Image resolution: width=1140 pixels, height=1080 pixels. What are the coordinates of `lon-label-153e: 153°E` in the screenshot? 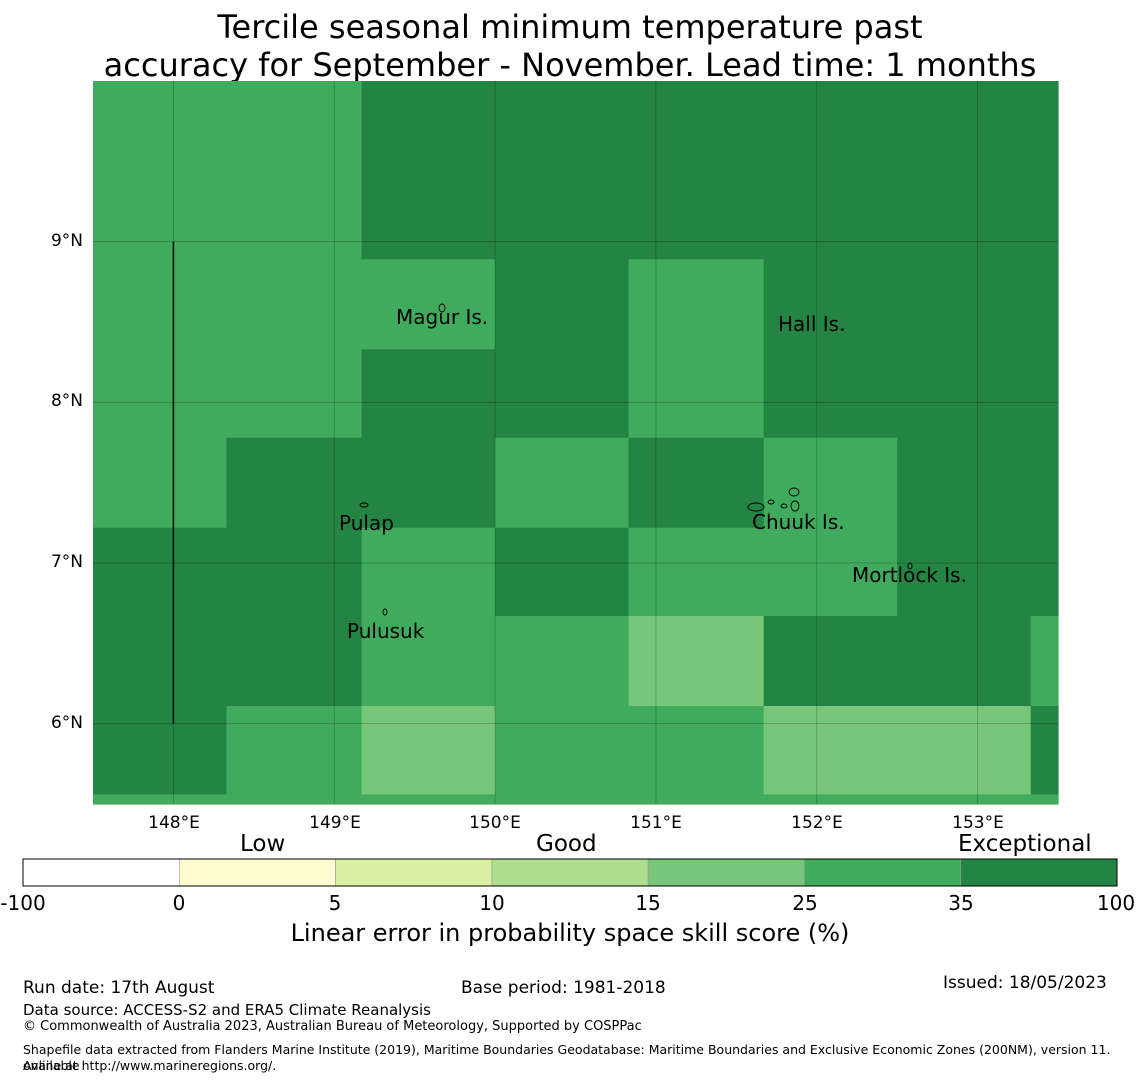 It's located at (978, 823).